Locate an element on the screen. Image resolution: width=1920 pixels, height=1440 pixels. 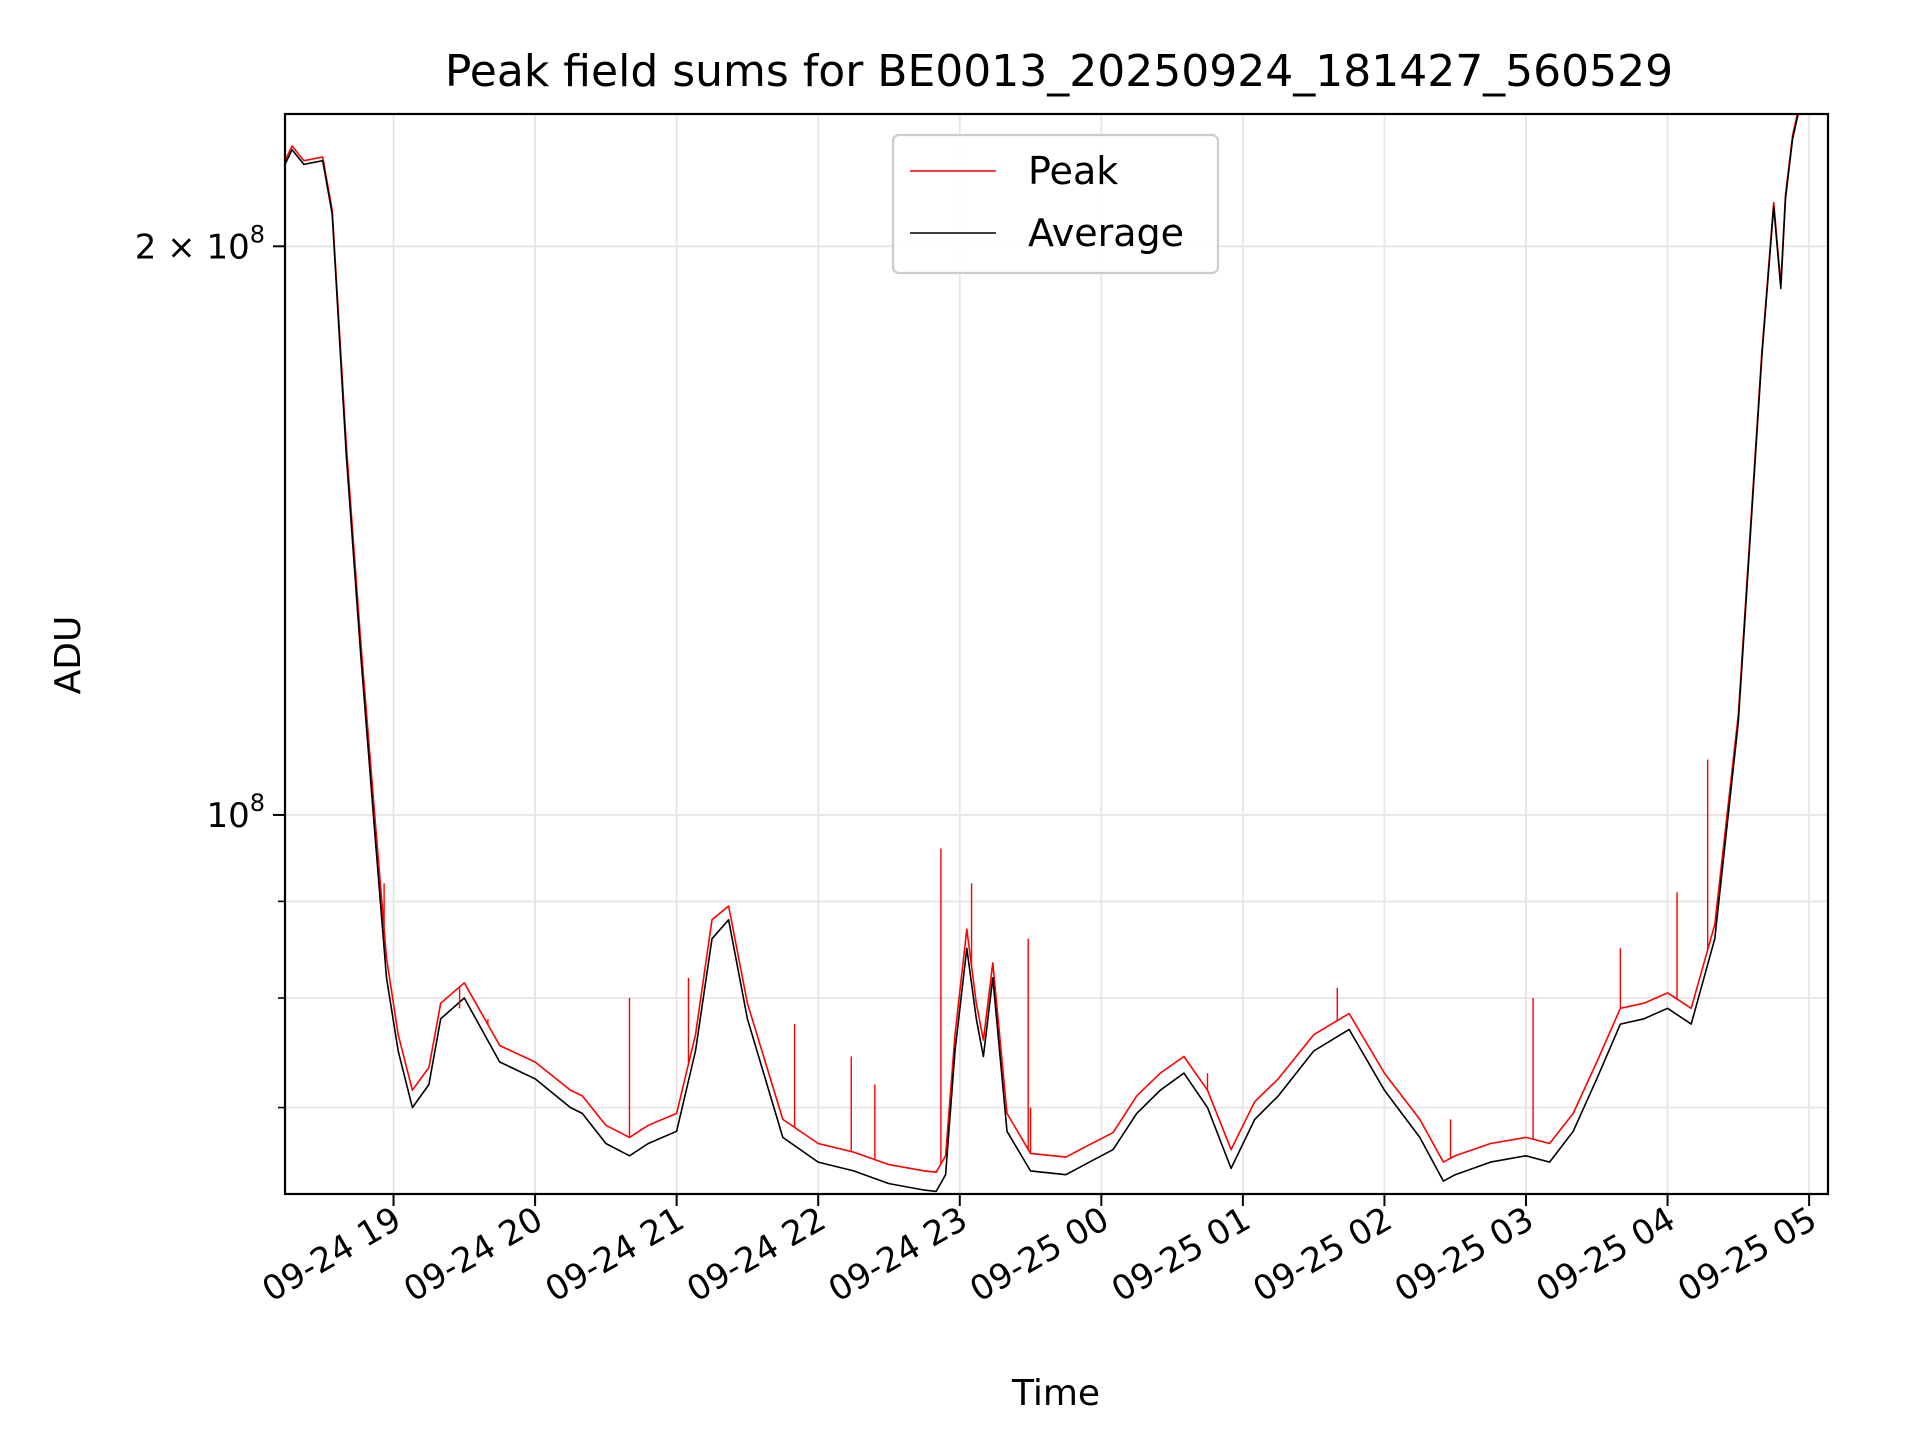
legend: Peak Average is located at coordinates (1055, 204).